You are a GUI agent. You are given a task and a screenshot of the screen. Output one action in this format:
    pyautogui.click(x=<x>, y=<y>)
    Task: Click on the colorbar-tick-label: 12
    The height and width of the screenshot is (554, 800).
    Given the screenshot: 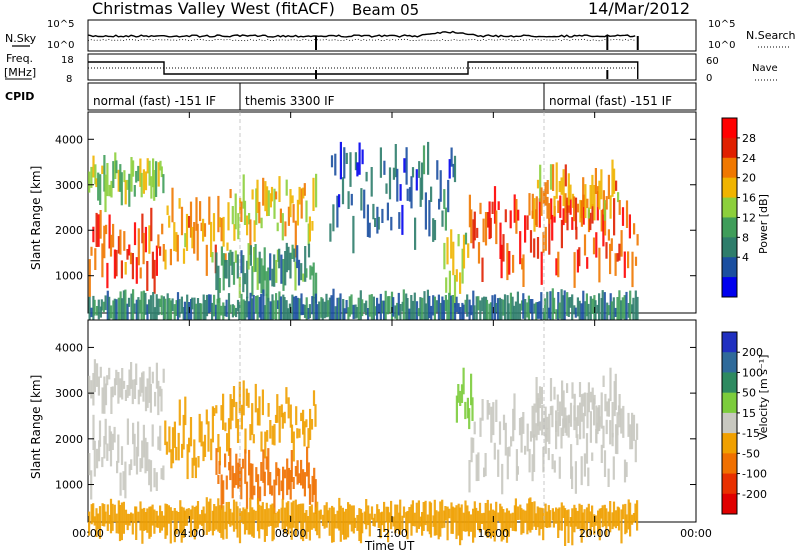 What is the action you would take?
    pyautogui.click(x=749, y=217)
    